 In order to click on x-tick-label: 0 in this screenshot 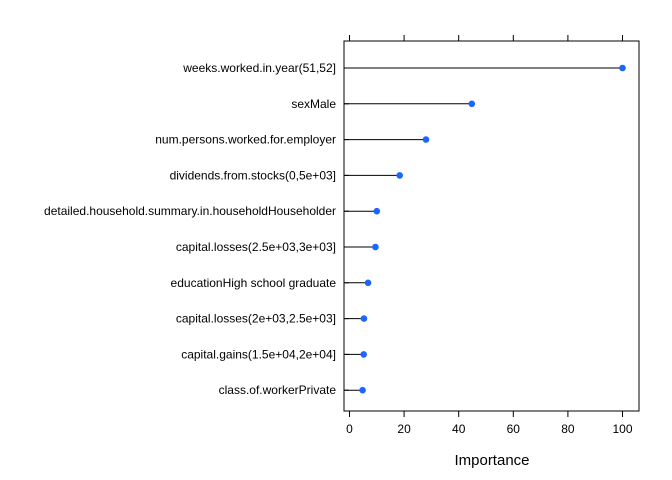, I will do `click(349, 429)`.